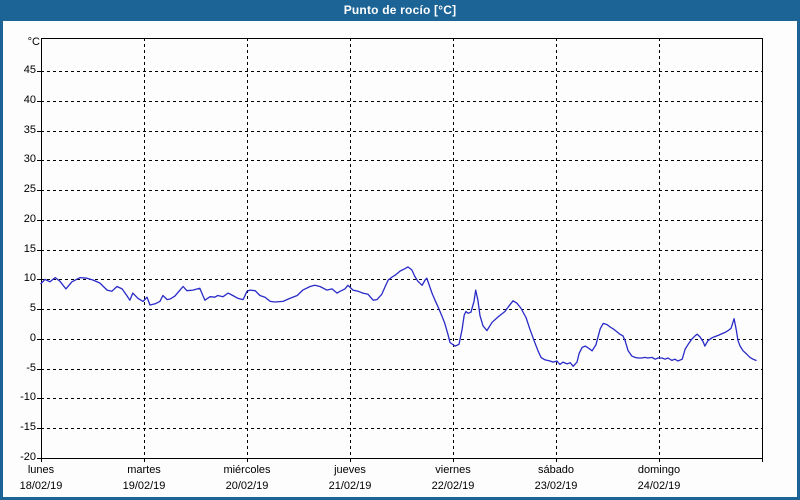 The width and height of the screenshot is (800, 500). Describe the element at coordinates (144, 486) in the screenshot. I see `day-date-label: 19/02/19` at that location.